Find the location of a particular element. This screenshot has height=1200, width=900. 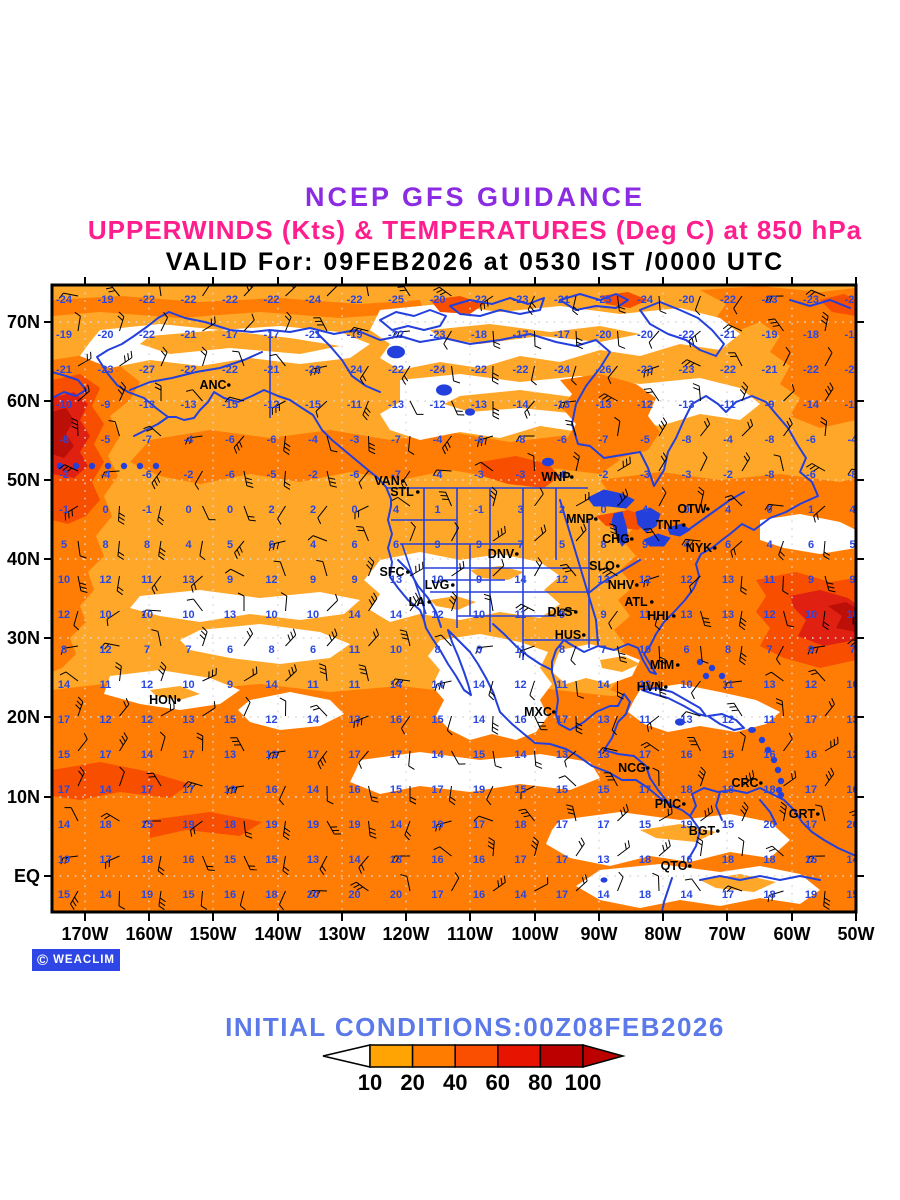

temp-value: 18 is located at coordinates (105, 825).